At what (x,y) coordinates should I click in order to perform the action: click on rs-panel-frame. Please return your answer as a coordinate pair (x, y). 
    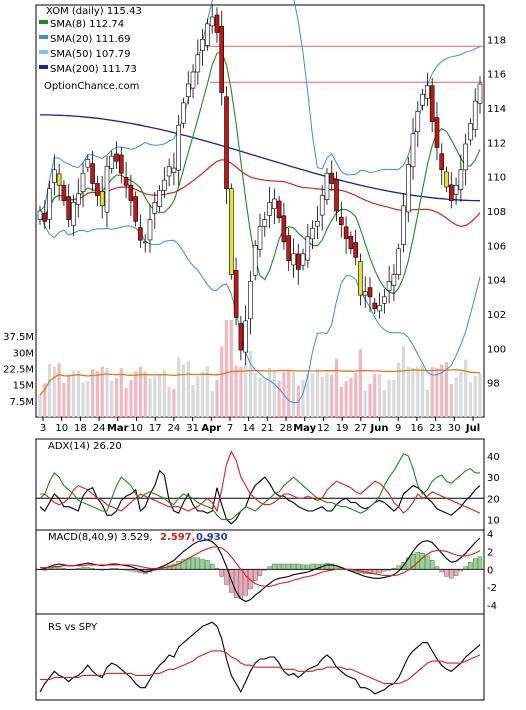
    Looking at the image, I should click on (260, 657).